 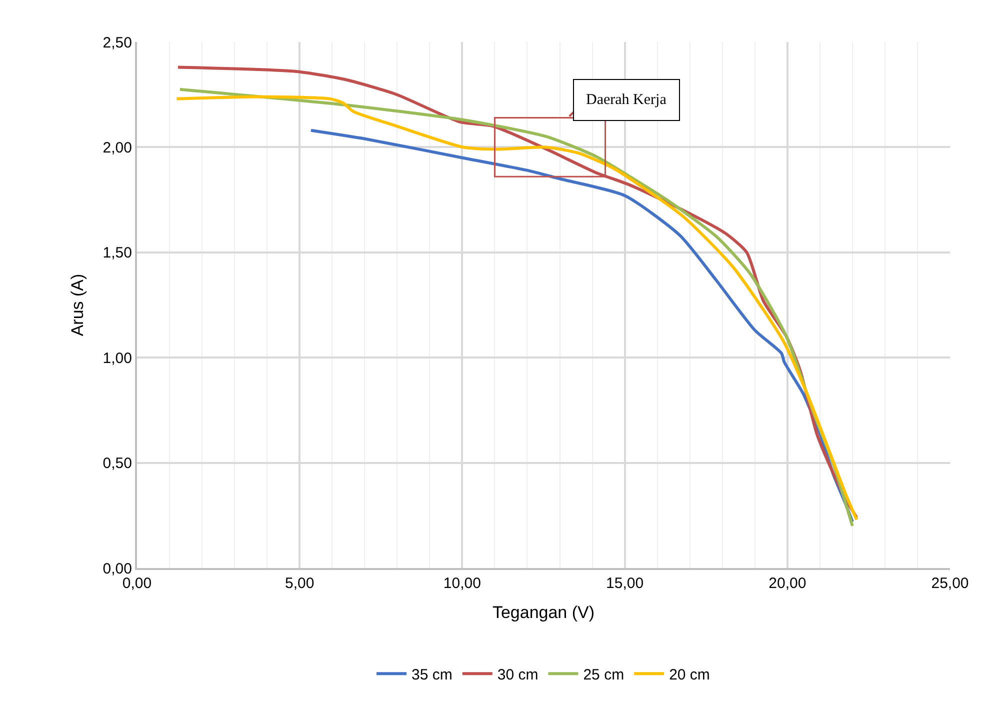 I want to click on y-tick-label: 2,00, so click(x=117, y=147).